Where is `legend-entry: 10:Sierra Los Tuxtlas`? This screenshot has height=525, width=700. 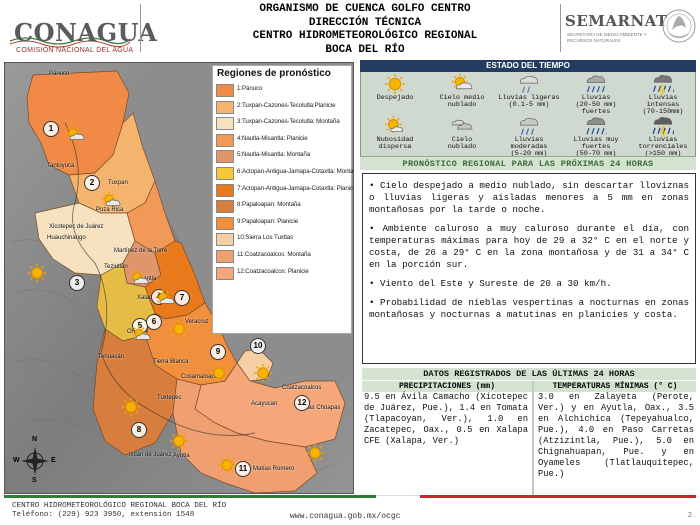 legend-entry: 10:Sierra Los Tuxtlas is located at coordinates (282, 239).